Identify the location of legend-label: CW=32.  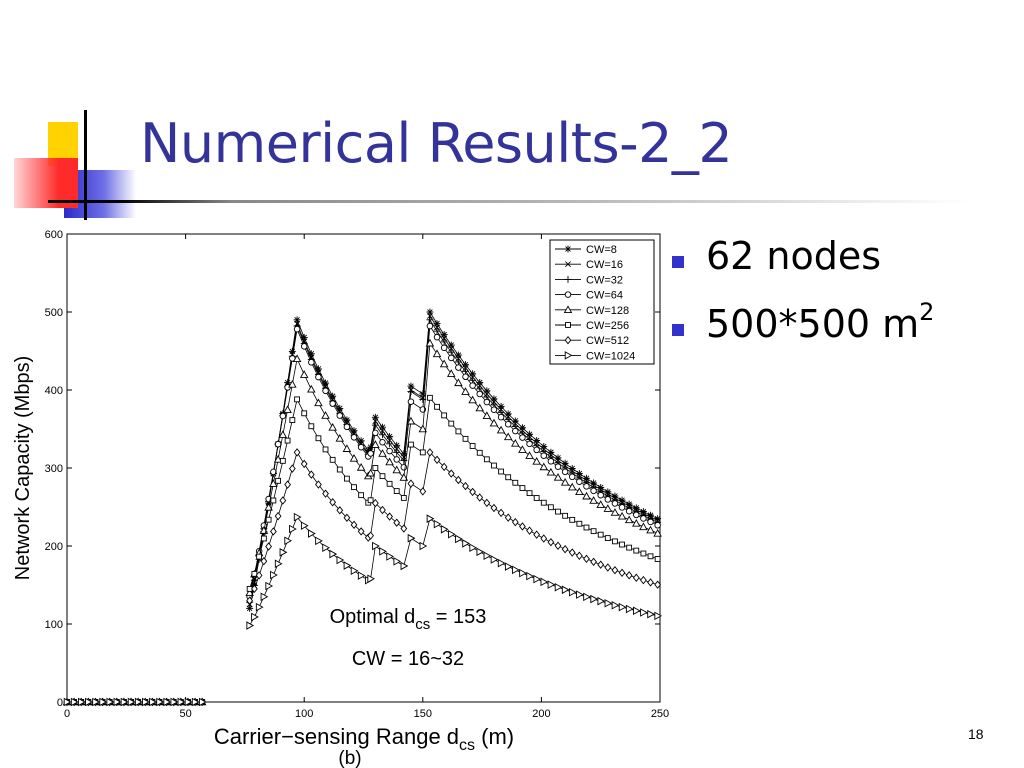
(604, 280).